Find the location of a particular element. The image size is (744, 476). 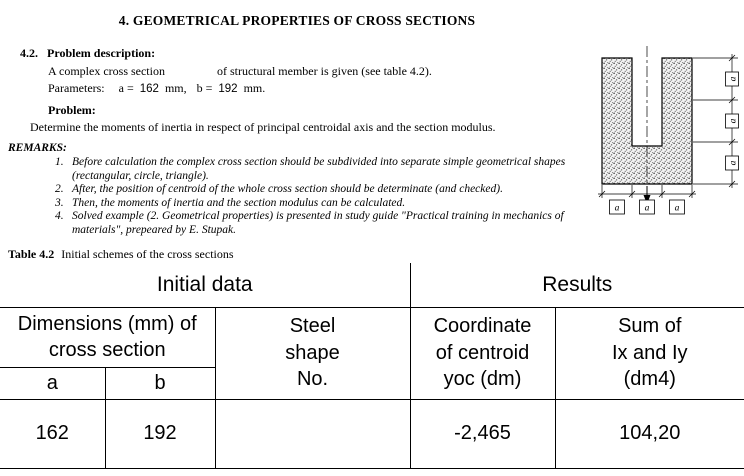

param-b-label: b = is located at coordinates (204, 88).